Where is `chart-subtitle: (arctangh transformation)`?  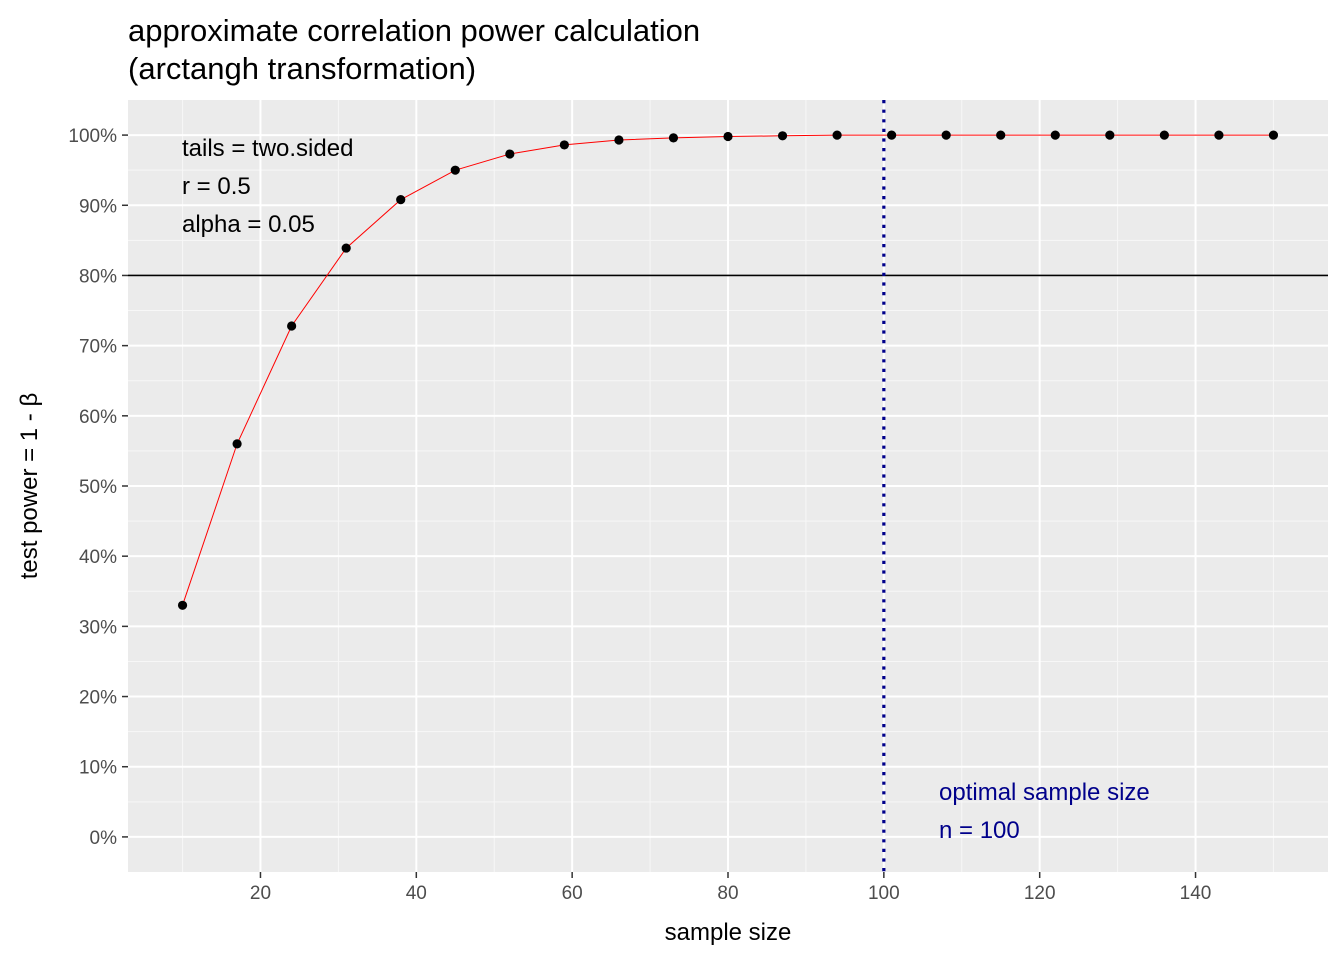 chart-subtitle: (arctangh transformation) is located at coordinates (302, 68).